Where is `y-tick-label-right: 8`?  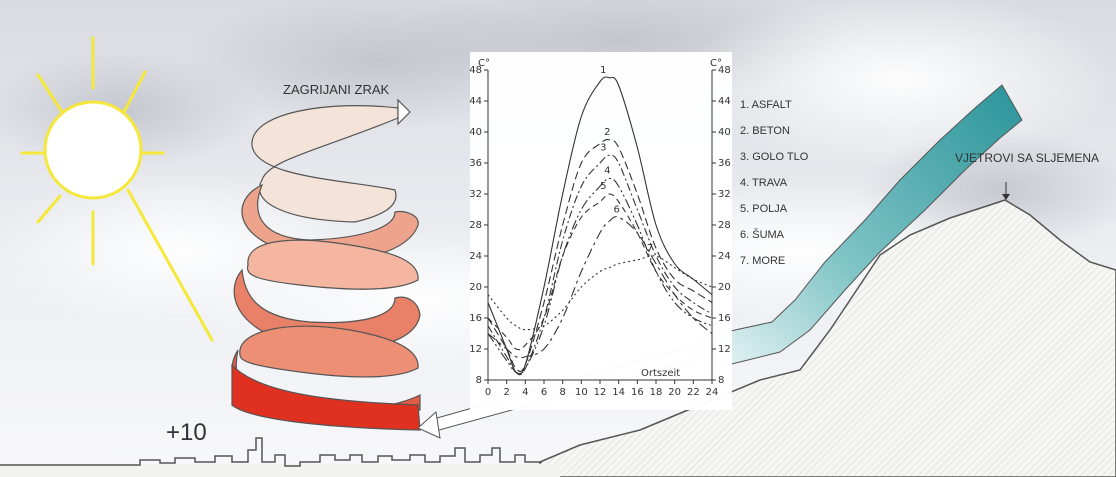
y-tick-label-right: 8 is located at coordinates (721, 380).